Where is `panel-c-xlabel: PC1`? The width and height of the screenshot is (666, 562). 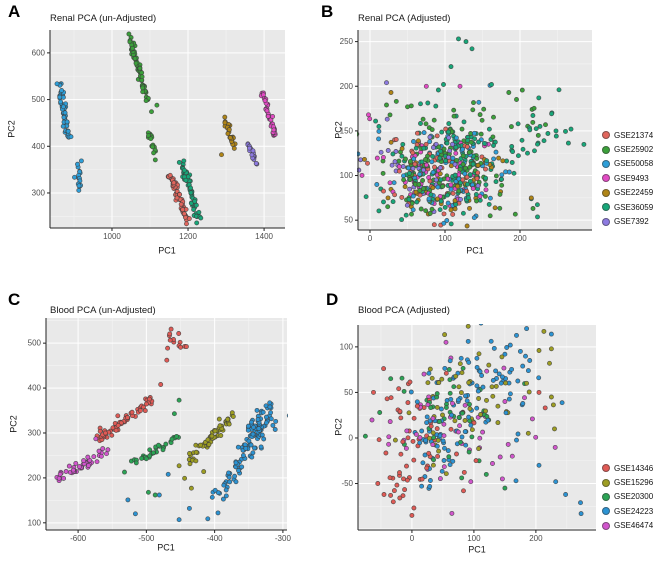
panel-c-xlabel: PC1 is located at coordinates (166, 547).